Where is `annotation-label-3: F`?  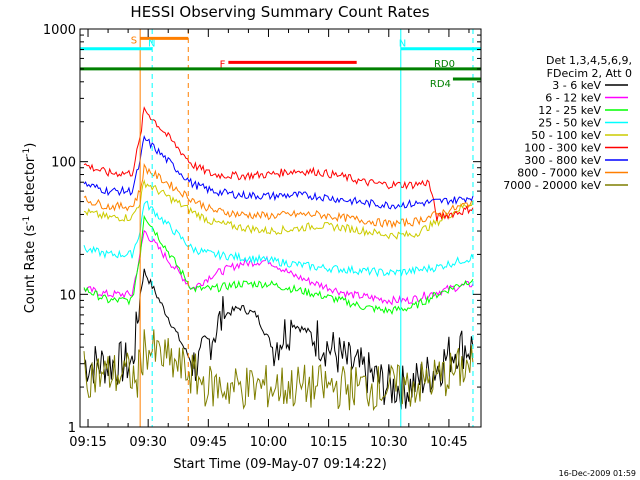 annotation-label-3: F is located at coordinates (223, 64).